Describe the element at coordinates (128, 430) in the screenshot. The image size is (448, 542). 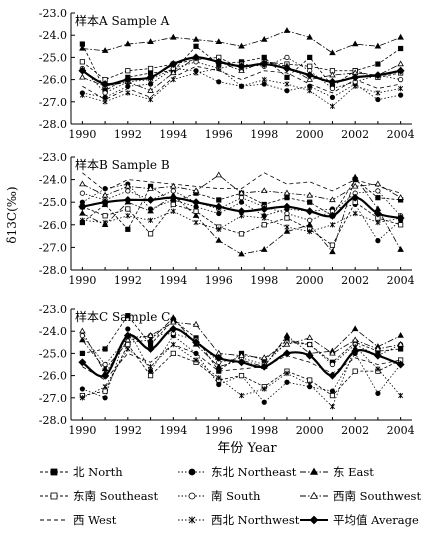
I see `x-tick-label: 1992` at that location.